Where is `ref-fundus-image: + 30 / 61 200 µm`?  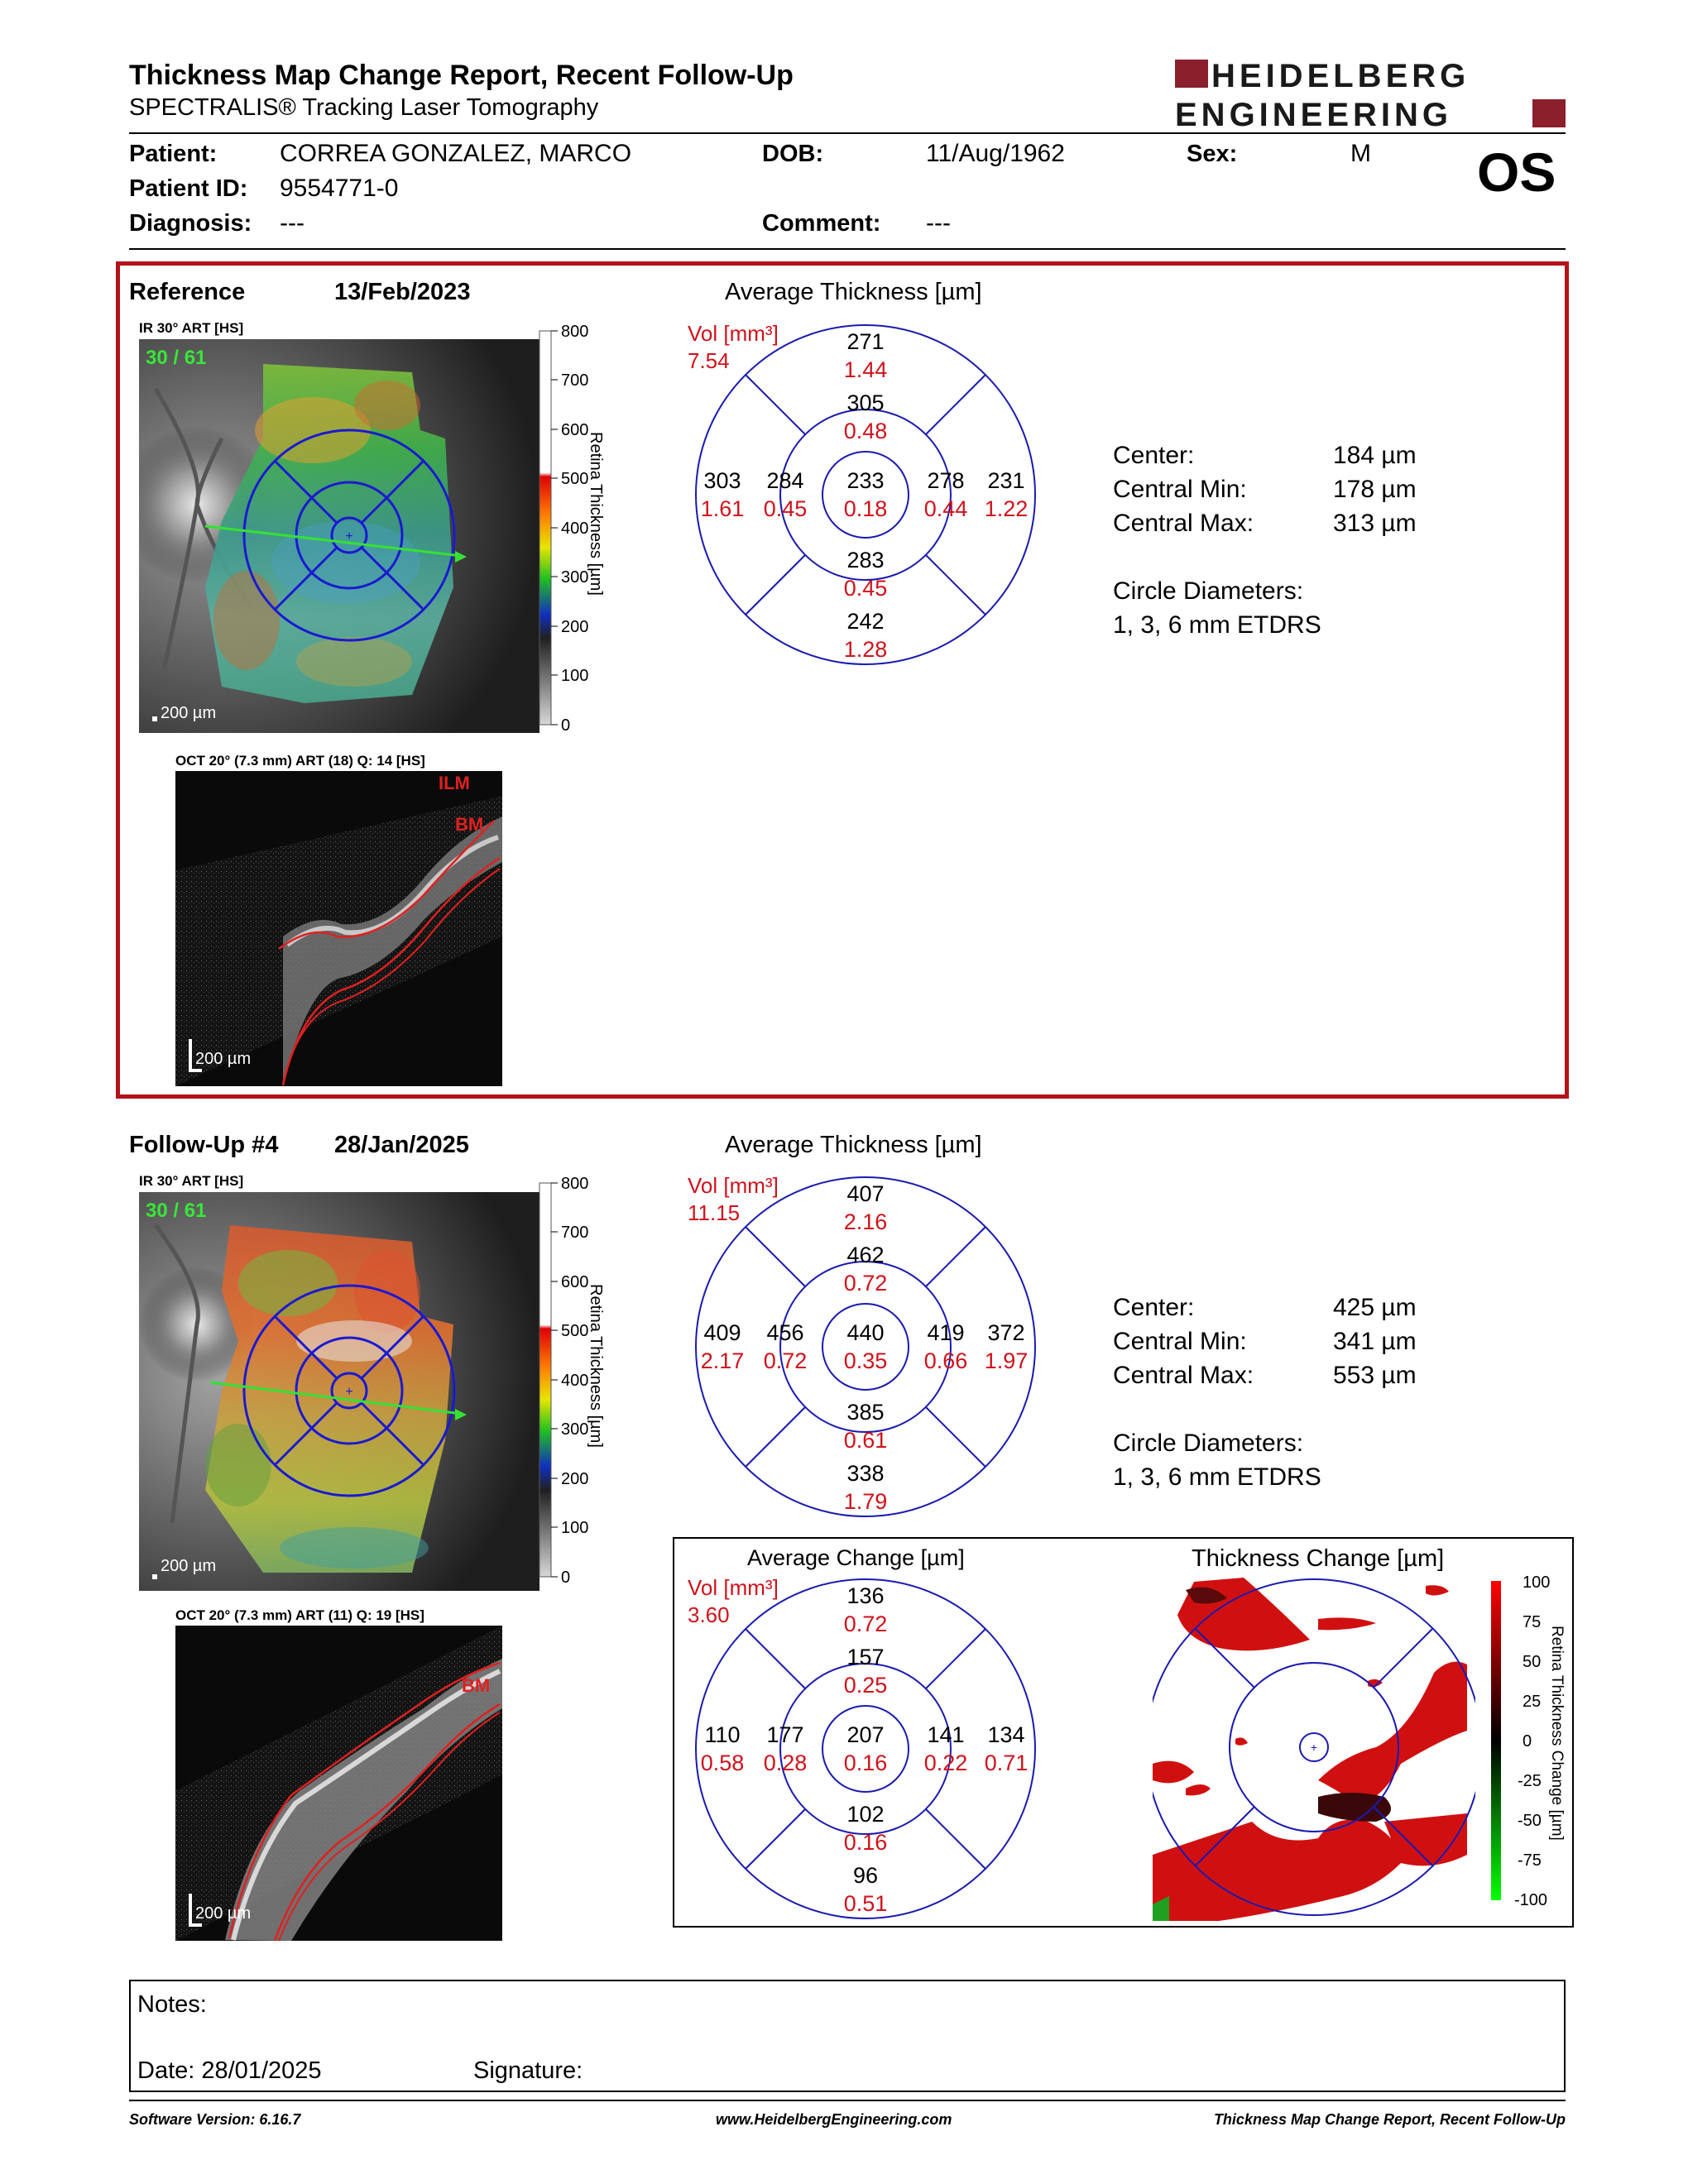 ref-fundus-image: + 30 / 61 200 µm is located at coordinates (339, 536).